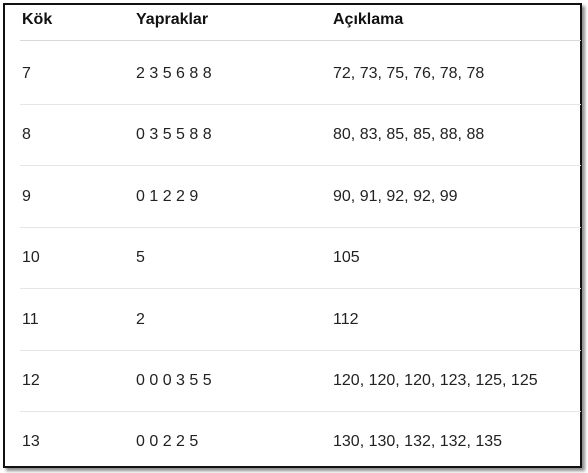  Describe the element at coordinates (140, 319) in the screenshot. I see `table-cell: 2` at that location.